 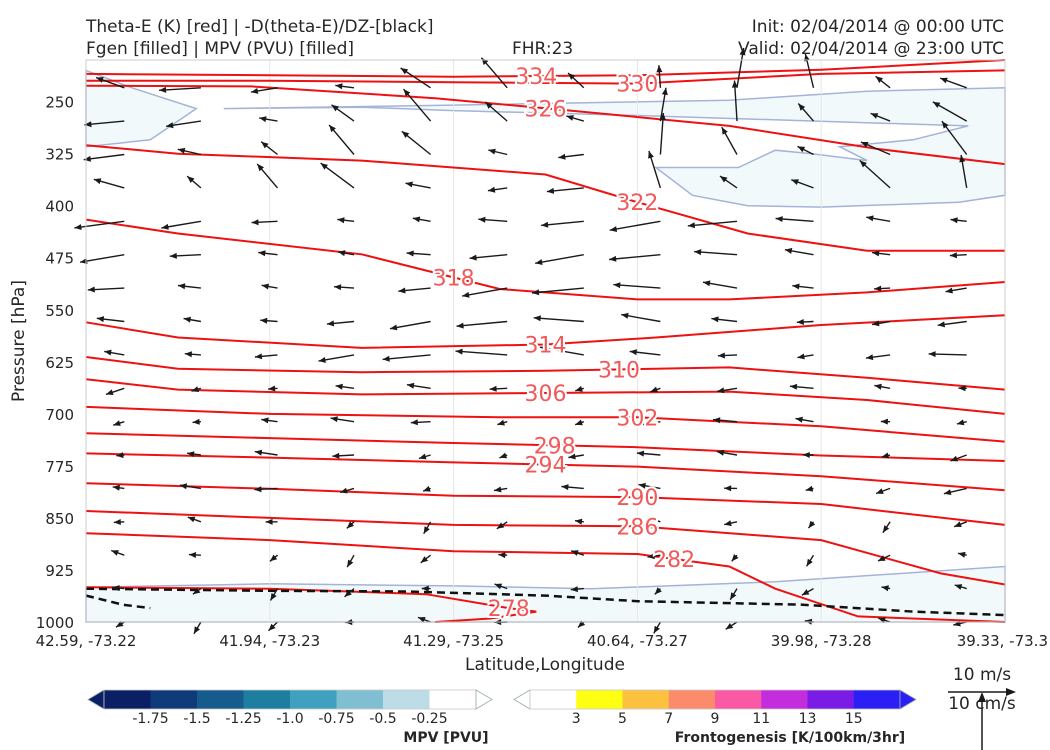 What do you see at coordinates (1002, 641) in the screenshot?
I see `x-tick-label: 39.33, -73.3` at bounding box center [1002, 641].